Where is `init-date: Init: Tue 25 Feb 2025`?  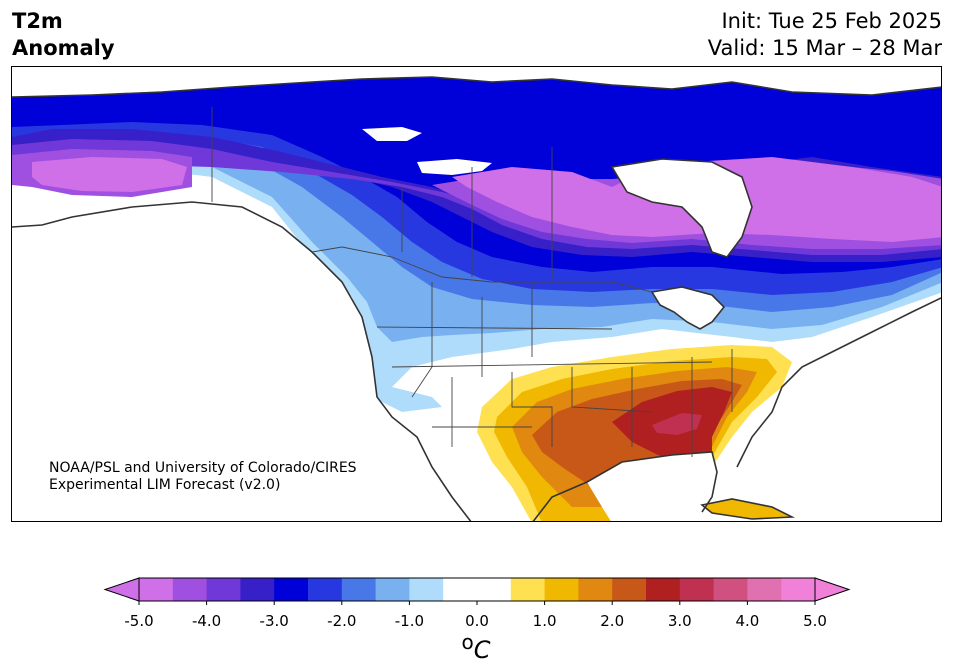
init-date: Init: Tue 25 Feb 2025 is located at coordinates (831, 21).